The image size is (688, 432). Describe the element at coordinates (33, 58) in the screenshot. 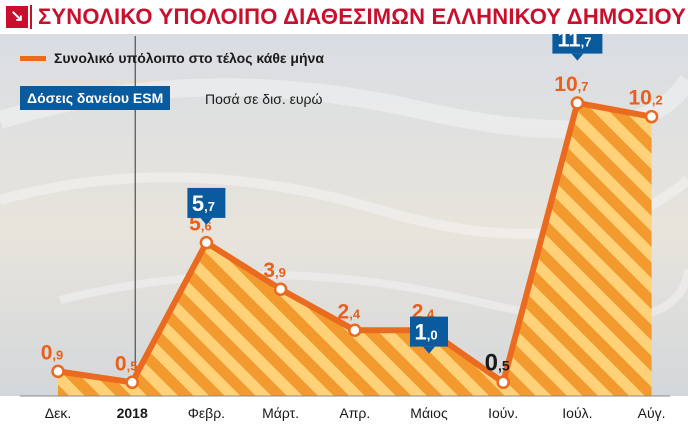

I see `legend-line-swatch` at that location.